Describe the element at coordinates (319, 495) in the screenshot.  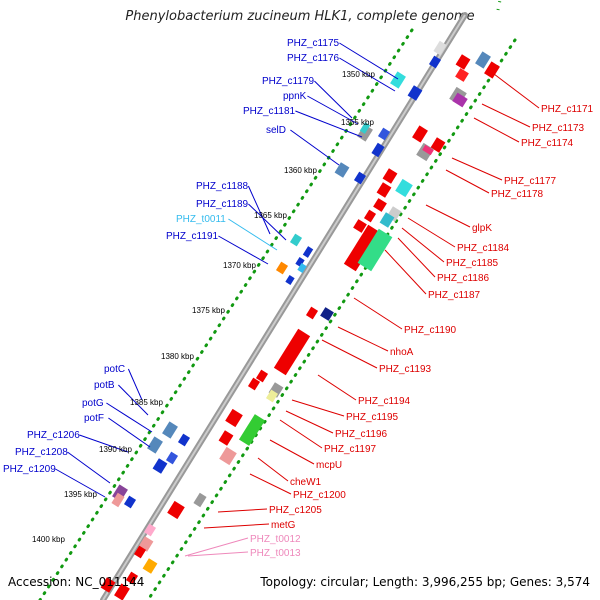
I see `right-gene-label: PHZ_c1200` at that location.